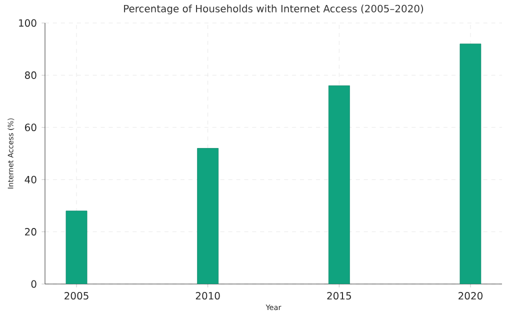 The height and width of the screenshot is (320, 512). What do you see at coordinates (470, 296) in the screenshot?
I see `x-tick-label: 2020` at bounding box center [470, 296].